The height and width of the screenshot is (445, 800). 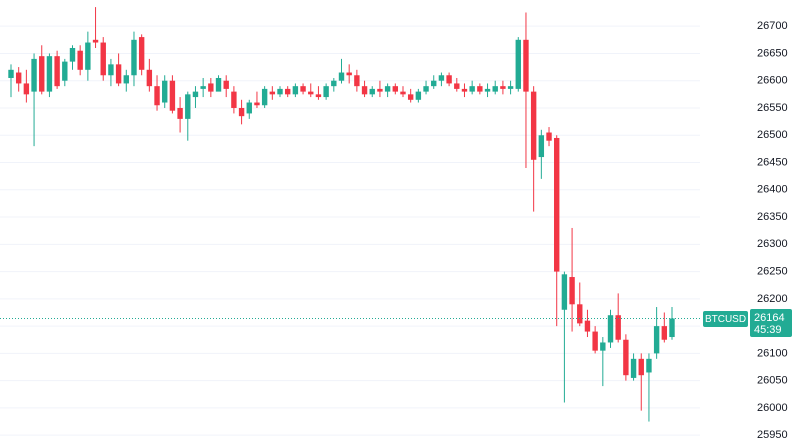 What do you see at coordinates (772, 408) in the screenshot?
I see `y-tick-label: 26000` at bounding box center [772, 408].